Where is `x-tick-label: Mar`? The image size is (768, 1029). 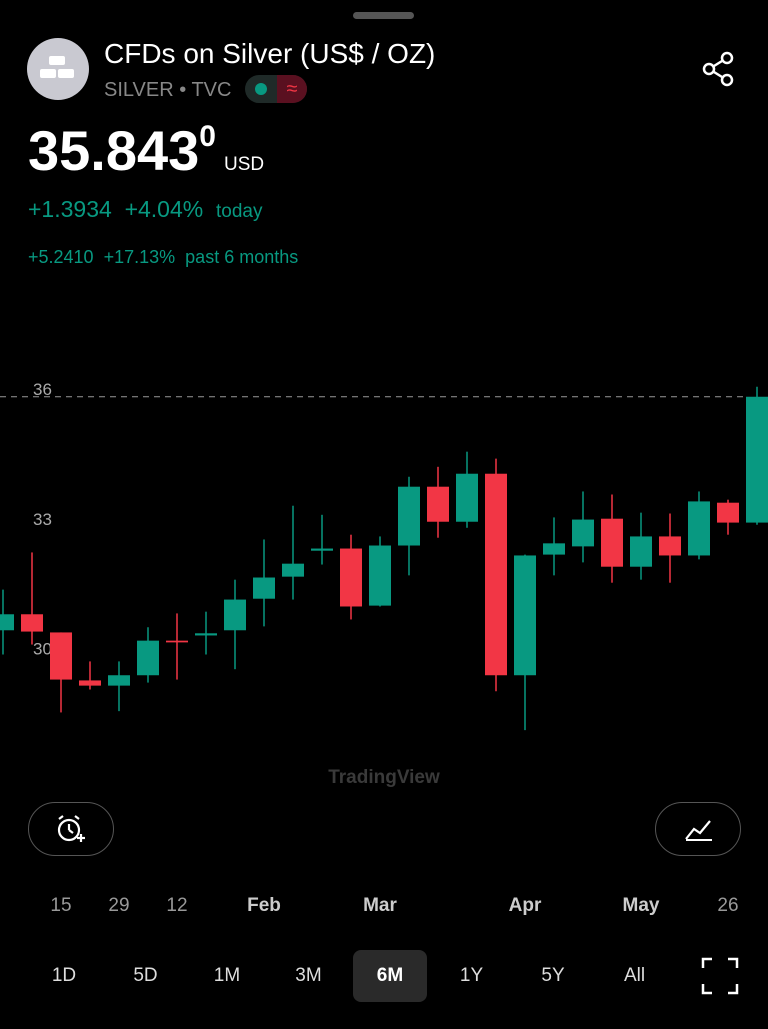 x-tick-label: Mar is located at coordinates (380, 905).